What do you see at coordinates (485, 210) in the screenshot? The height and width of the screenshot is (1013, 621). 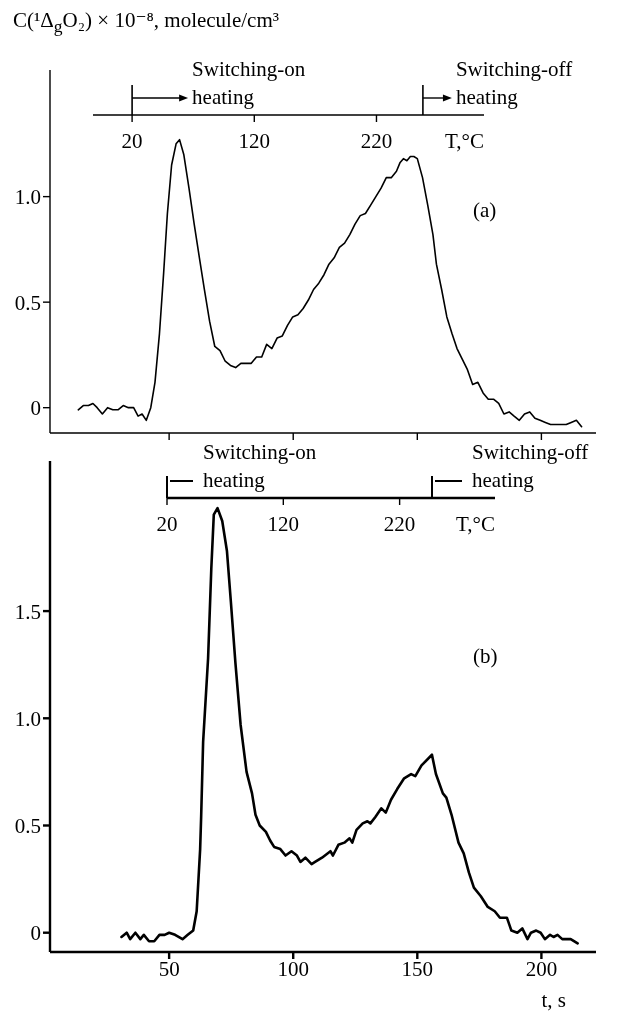 I see `annotation: (a)` at bounding box center [485, 210].